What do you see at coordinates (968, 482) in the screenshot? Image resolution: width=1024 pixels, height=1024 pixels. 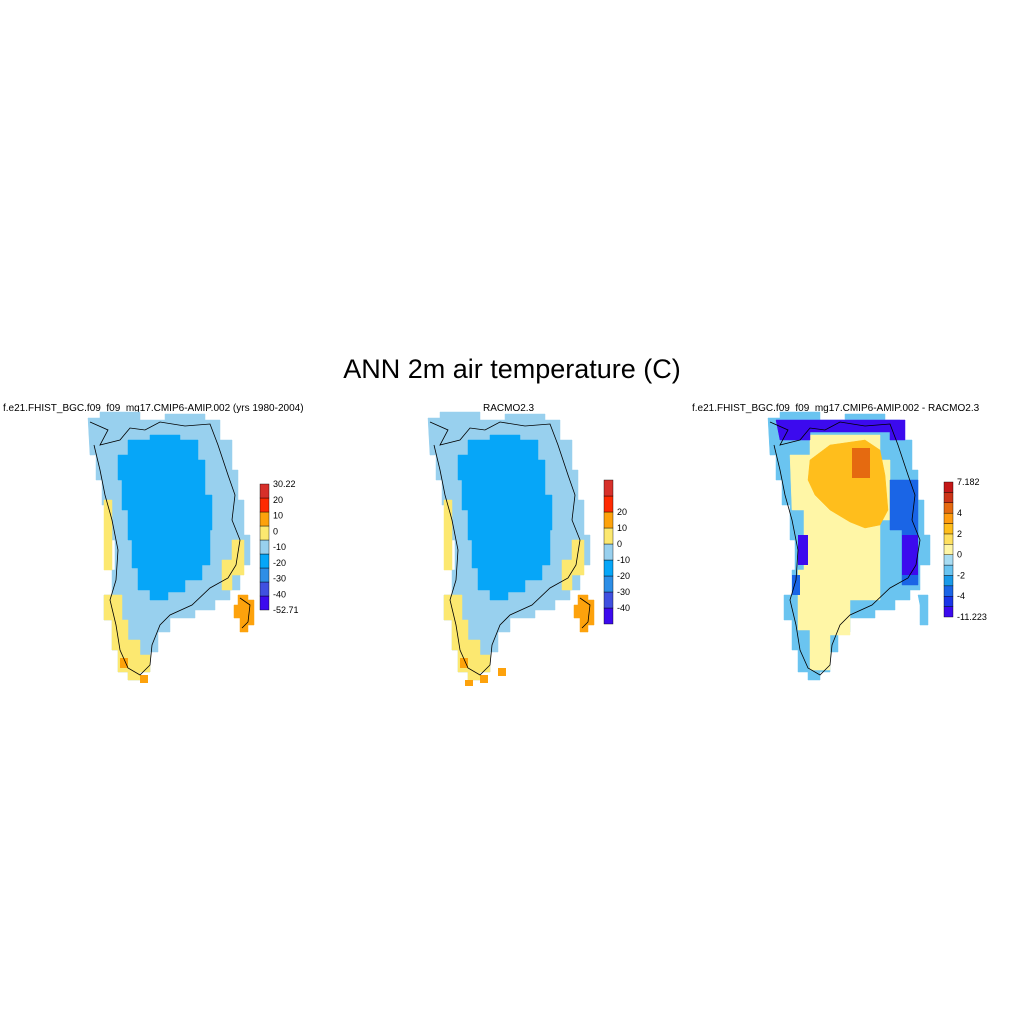 I see `colorbar-tick-label: 7.182` at bounding box center [968, 482].